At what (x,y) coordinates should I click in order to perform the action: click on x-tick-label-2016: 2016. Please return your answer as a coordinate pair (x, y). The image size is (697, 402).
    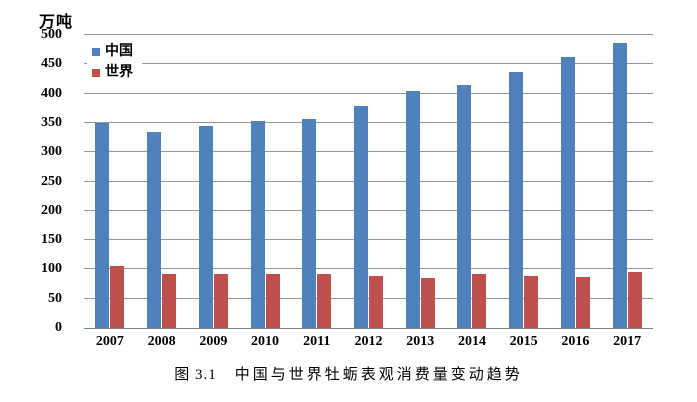
    Looking at the image, I should click on (575, 341).